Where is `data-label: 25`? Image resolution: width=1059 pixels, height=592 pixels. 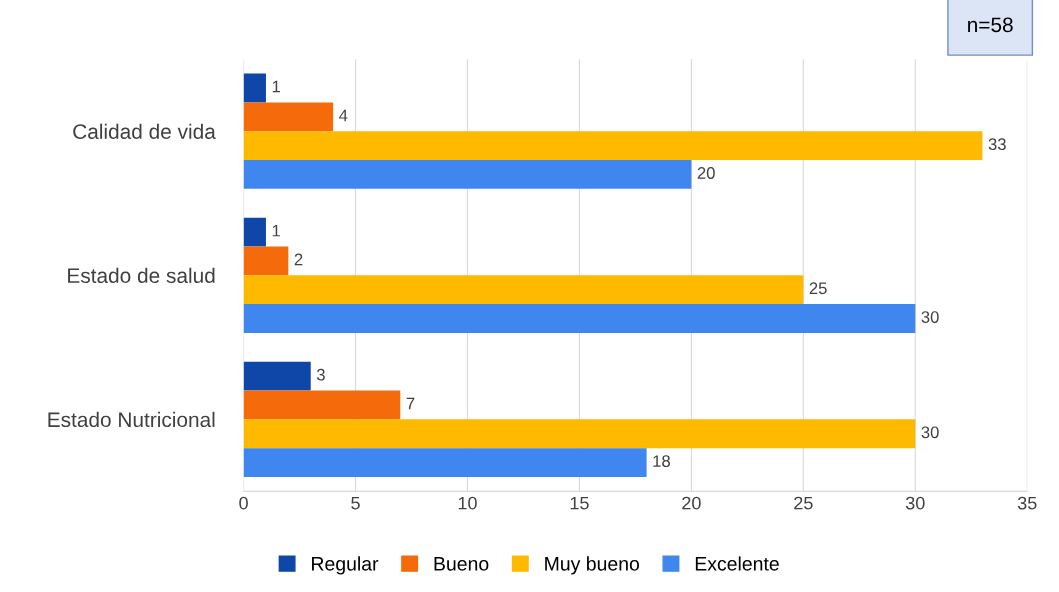
data-label: 25 is located at coordinates (818, 288).